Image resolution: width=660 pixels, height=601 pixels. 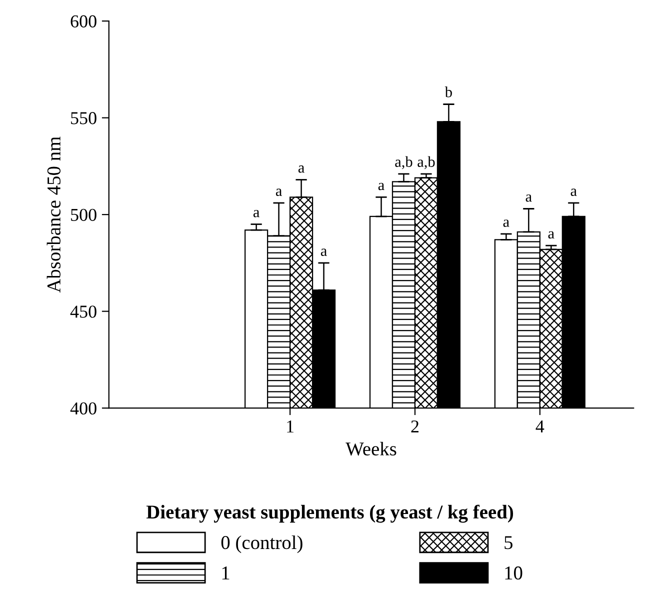 I want to click on legend-label: 5, so click(x=508, y=543).